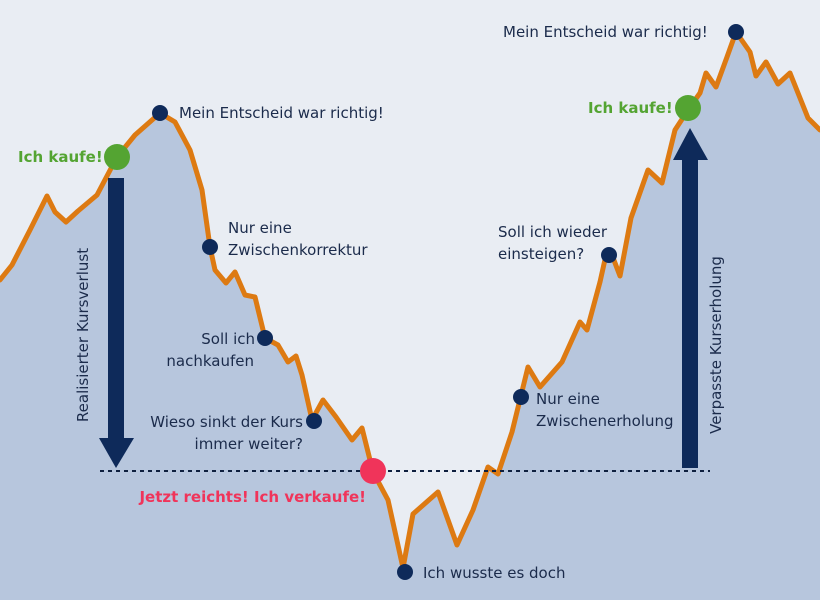 The width and height of the screenshot is (820, 600). Describe the element at coordinates (83, 335) in the screenshot. I see `realized-loss-label: Realisierter Kursverlust` at that location.